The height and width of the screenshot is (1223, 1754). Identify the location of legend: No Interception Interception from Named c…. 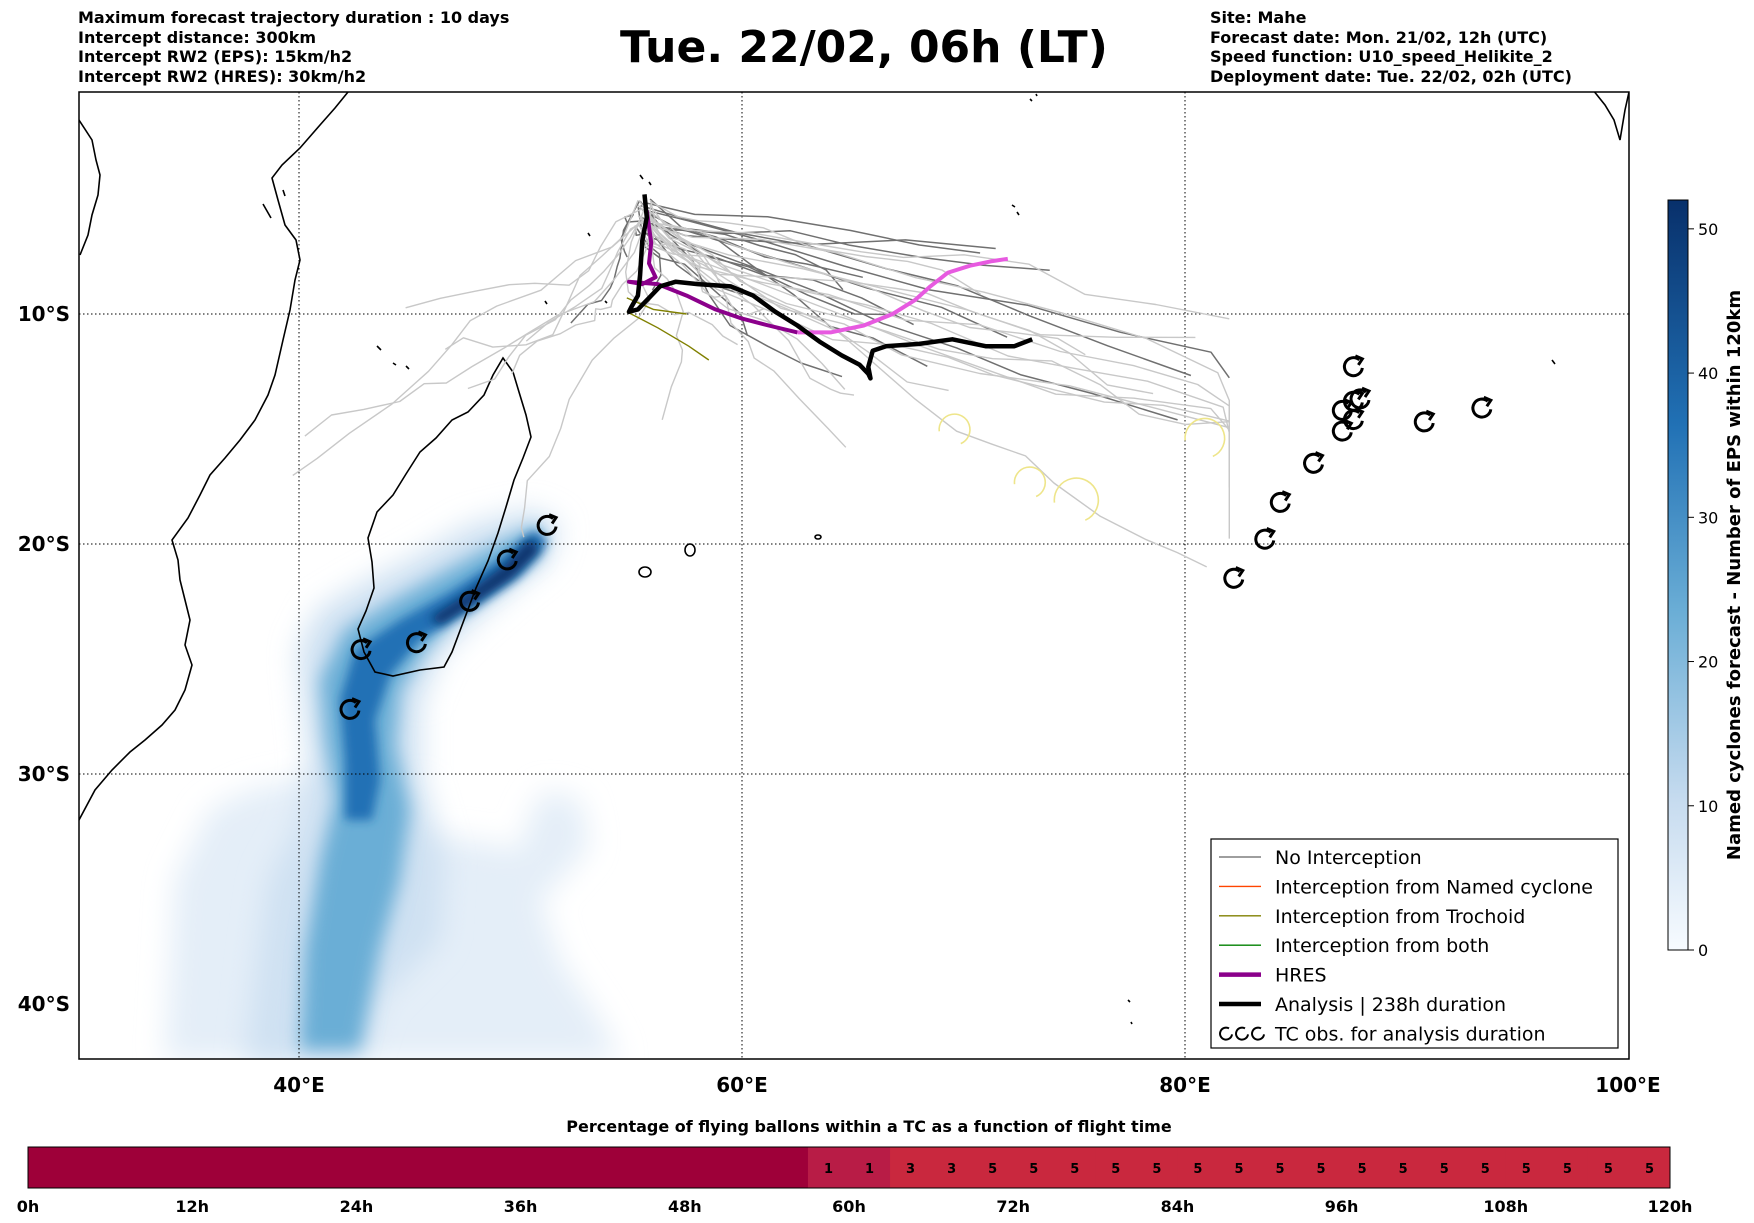
(1414, 943).